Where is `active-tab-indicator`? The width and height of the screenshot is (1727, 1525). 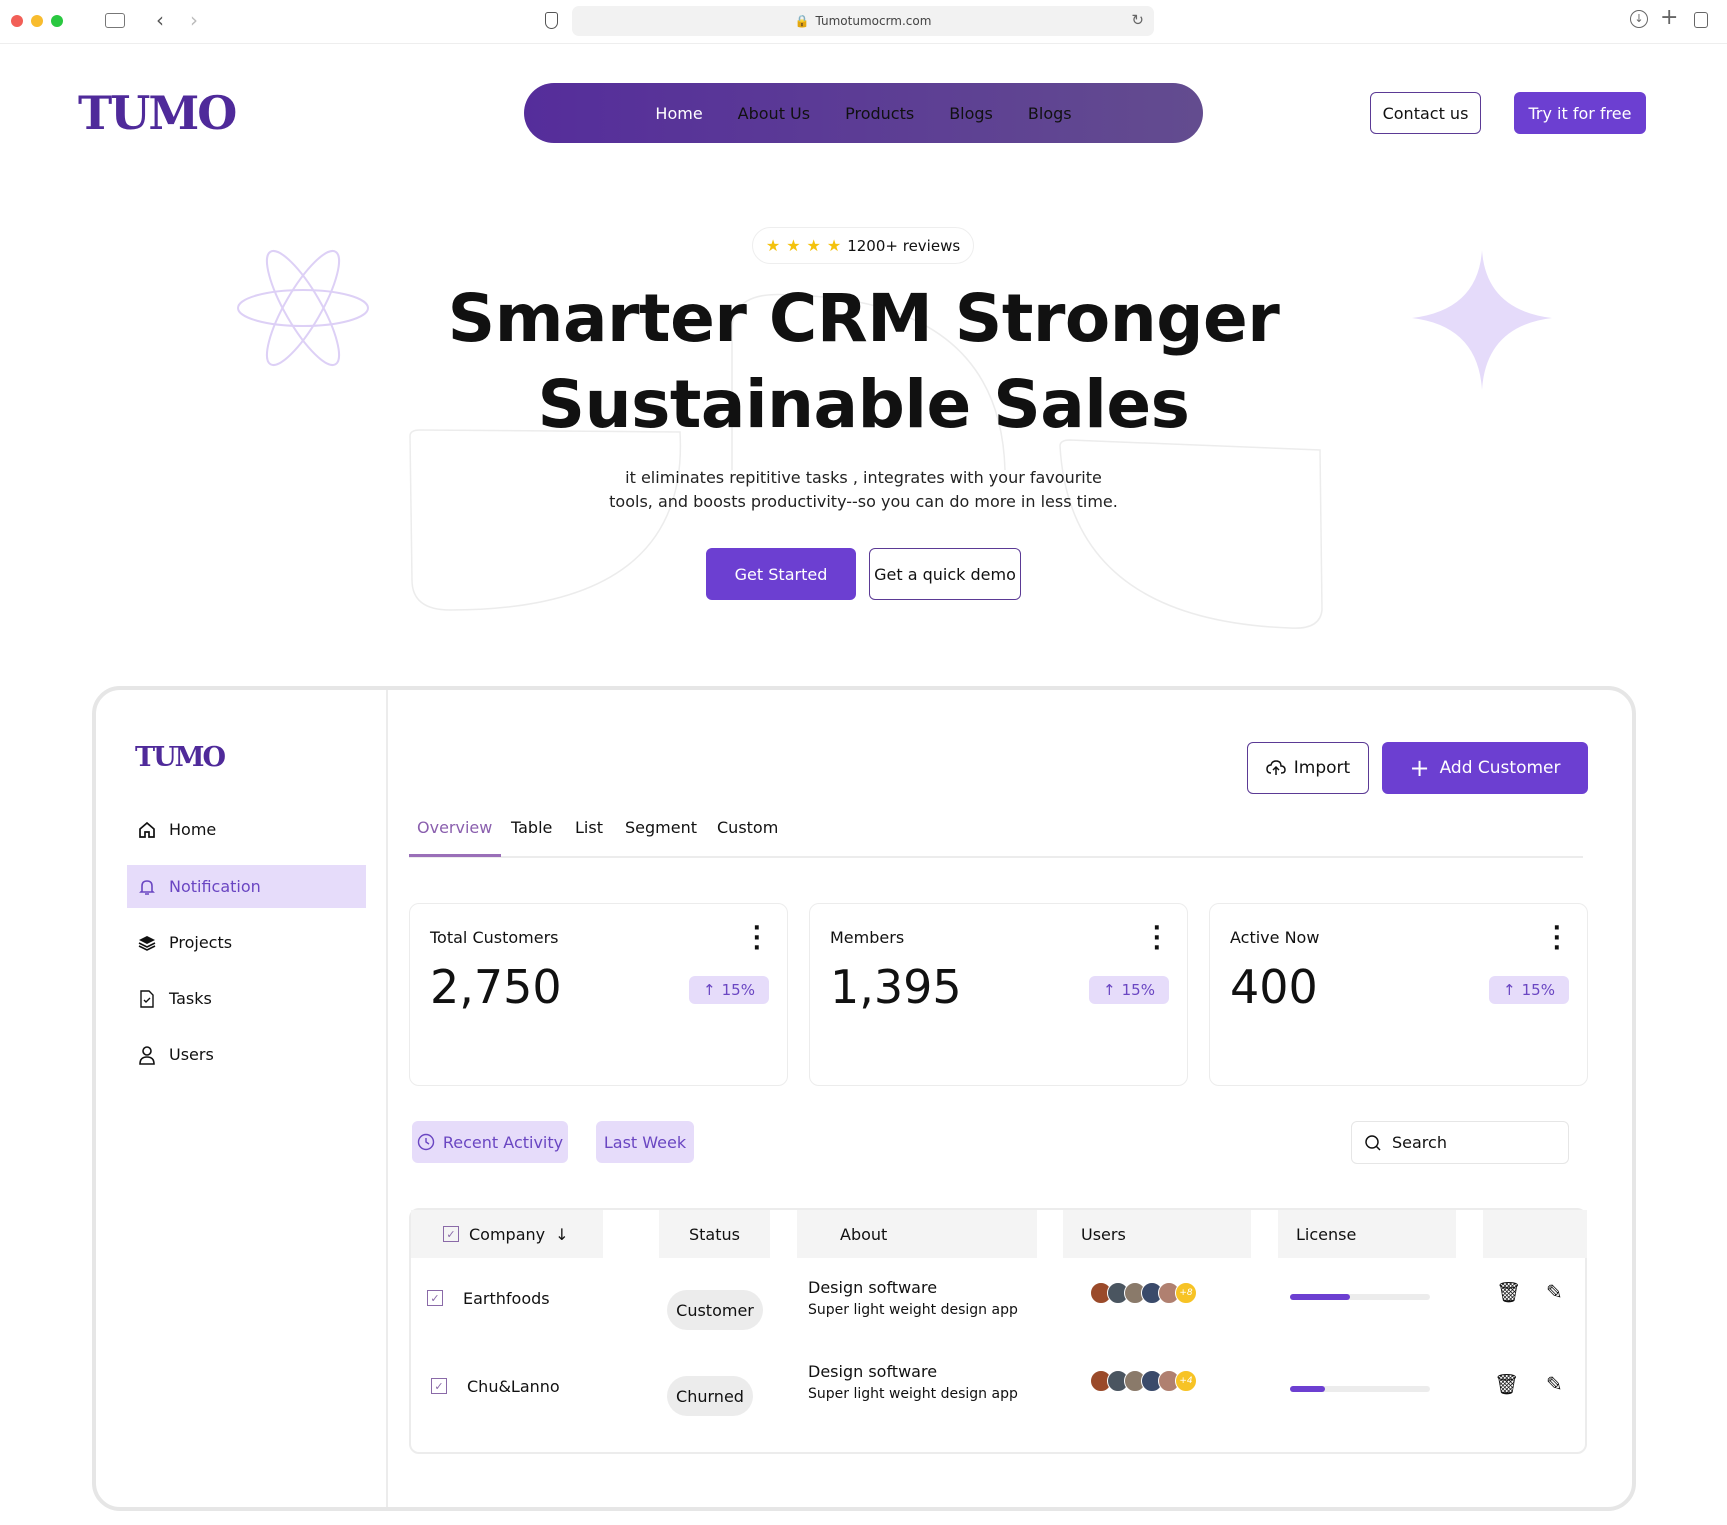 active-tab-indicator is located at coordinates (455, 855).